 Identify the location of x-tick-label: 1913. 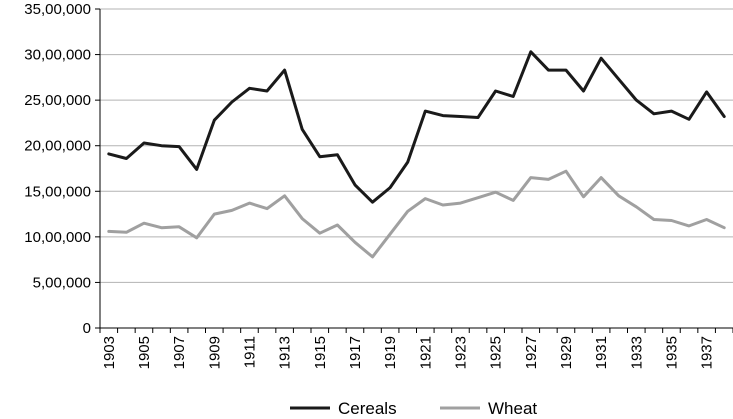
(285, 352).